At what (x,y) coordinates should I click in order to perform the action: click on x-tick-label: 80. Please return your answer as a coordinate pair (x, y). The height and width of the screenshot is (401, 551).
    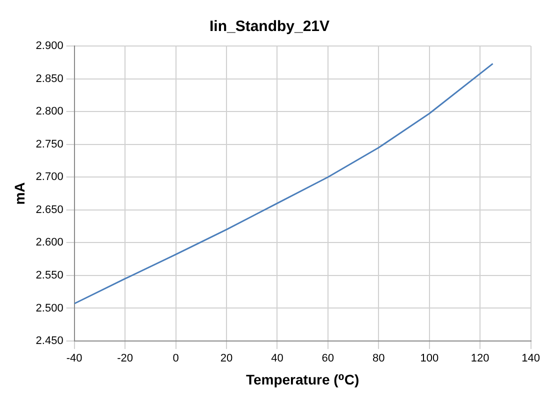
    Looking at the image, I should click on (378, 358).